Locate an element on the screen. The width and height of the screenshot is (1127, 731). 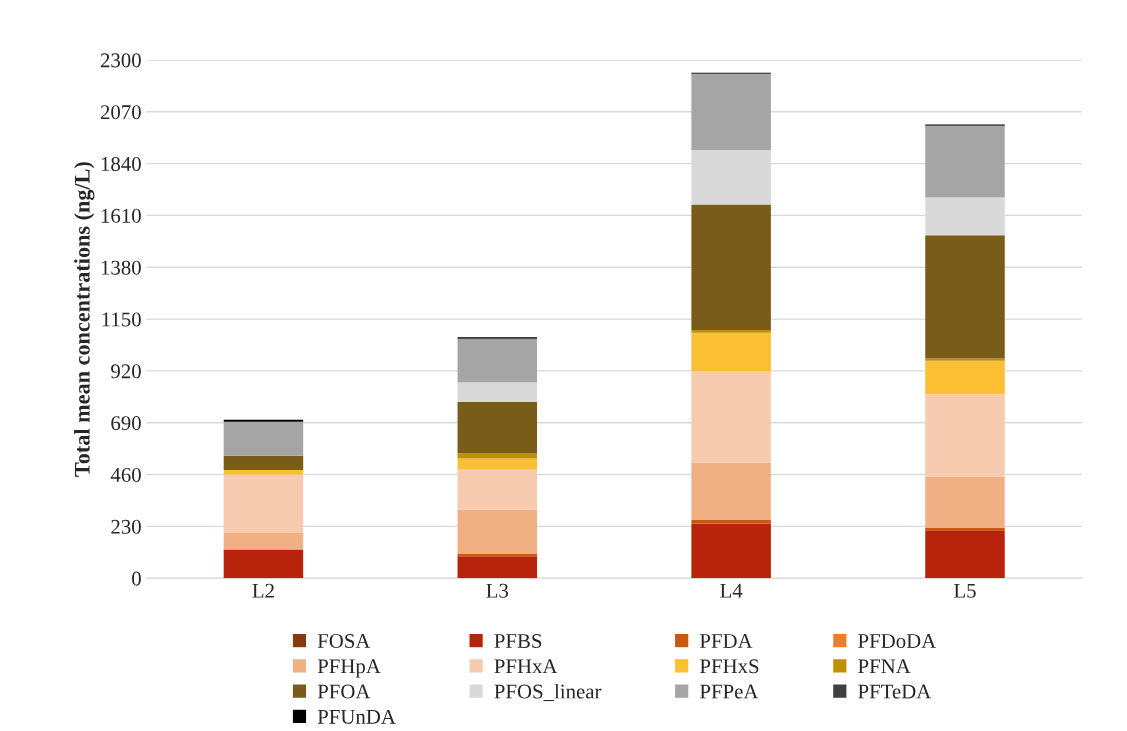
legend-label: PFDoDA is located at coordinates (897, 641).